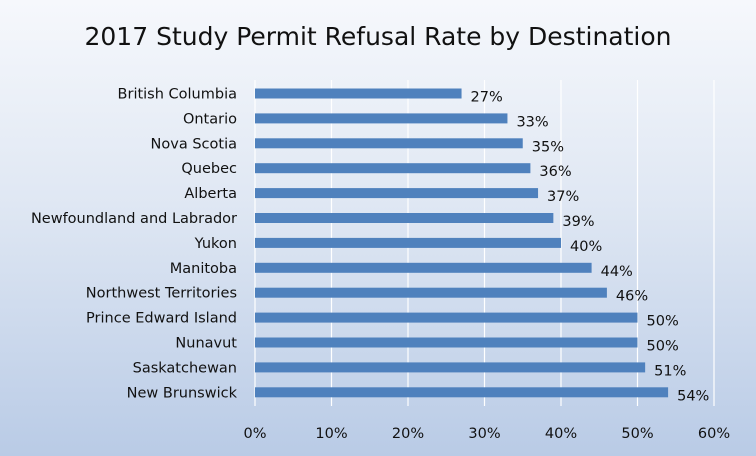 The image size is (756, 456). What do you see at coordinates (714, 434) in the screenshot?
I see `x-tick-label: 60%` at bounding box center [714, 434].